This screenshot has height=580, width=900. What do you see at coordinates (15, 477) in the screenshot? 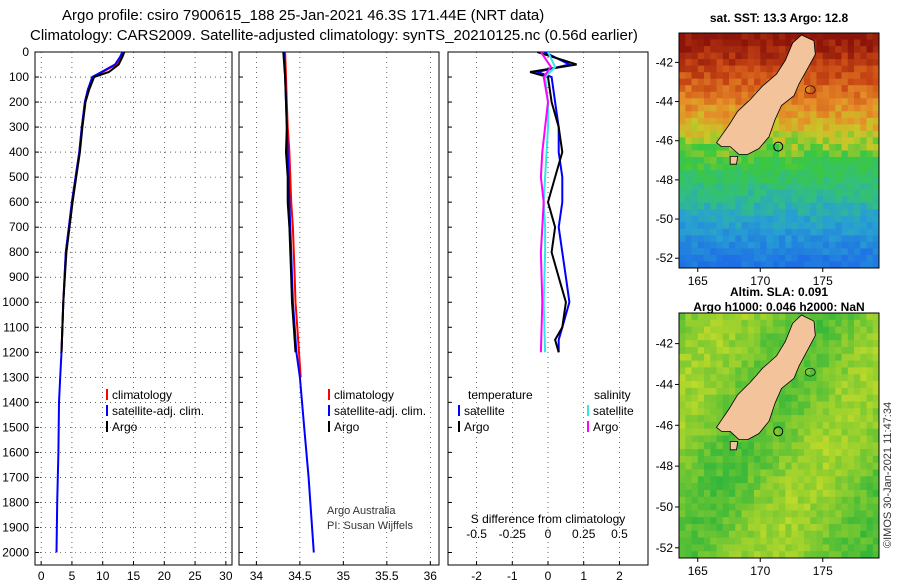
I see `y-tick-label: 1700` at bounding box center [15, 477].